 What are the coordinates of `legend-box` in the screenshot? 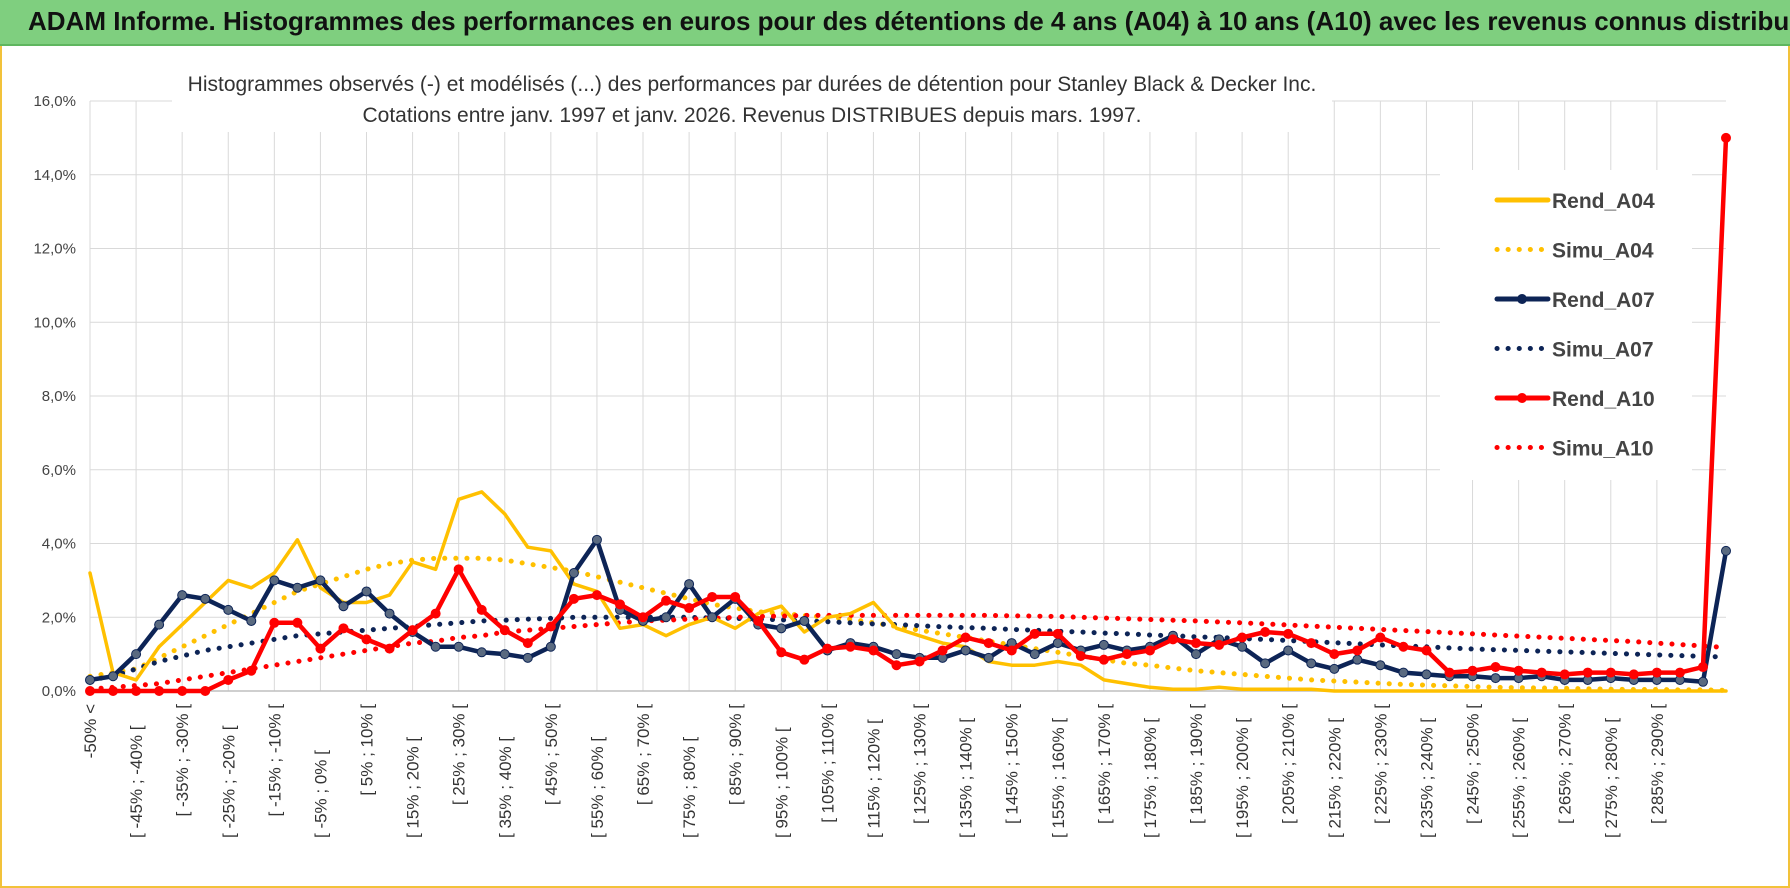 It's located at (1566, 325).